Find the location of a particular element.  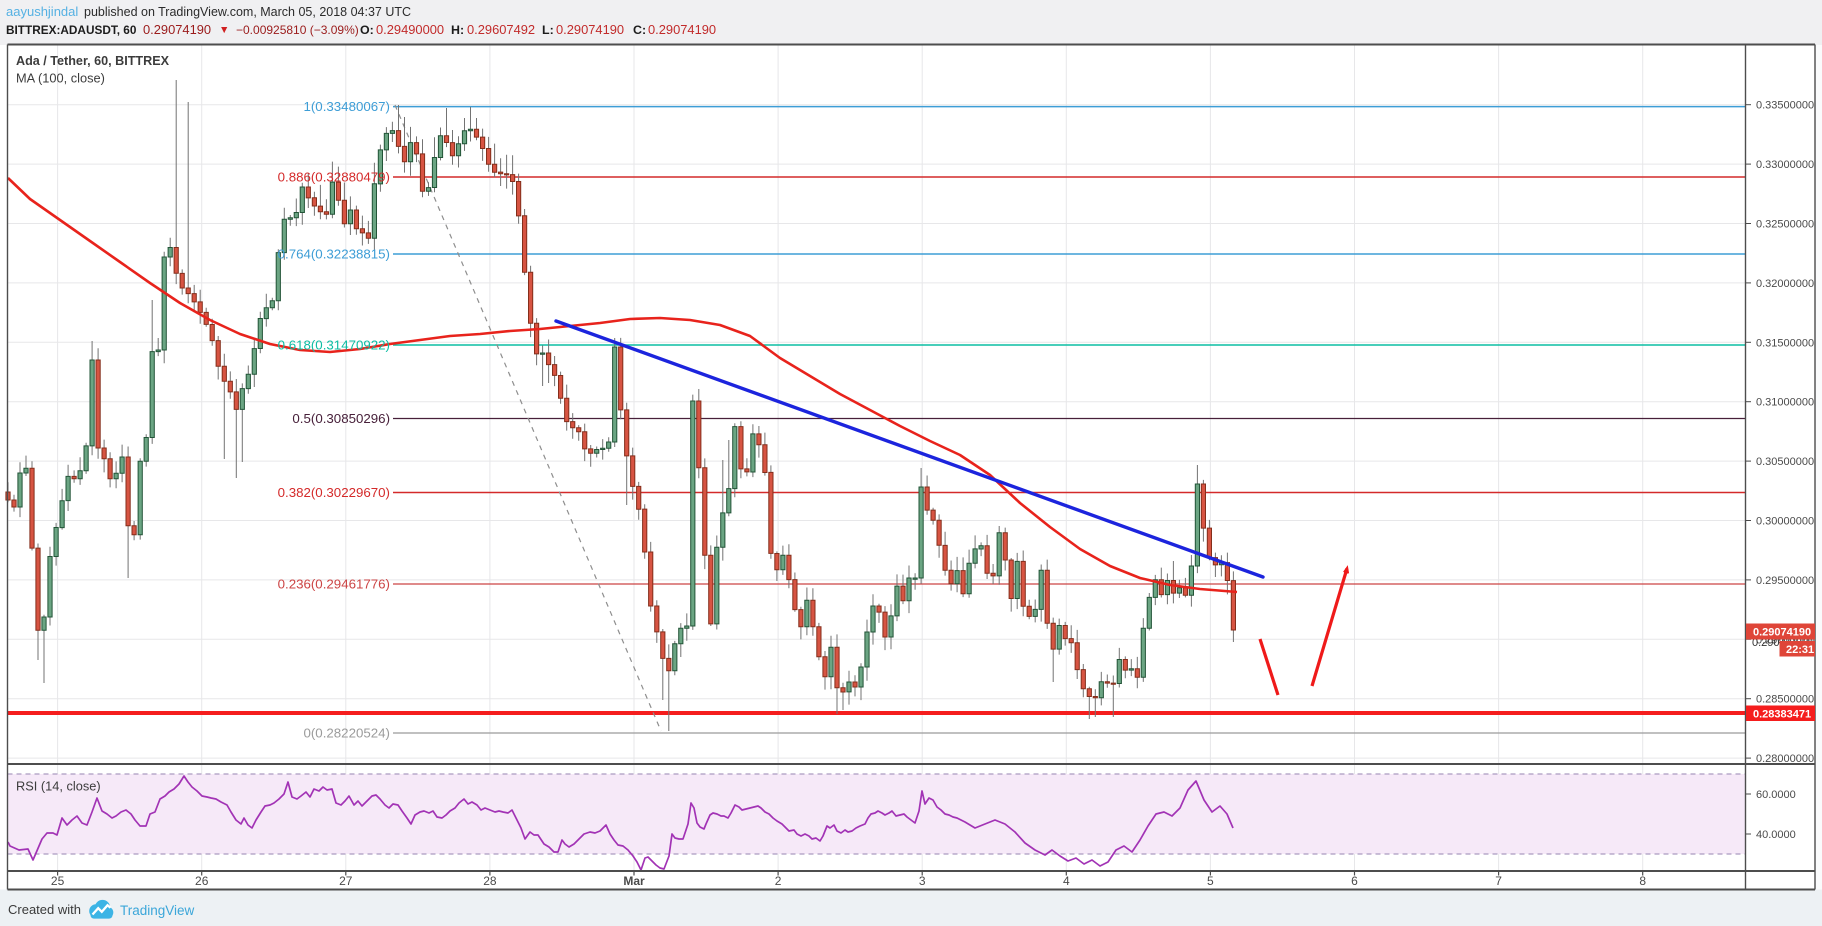

svg-text: TradingView is located at coordinates (157, 910).